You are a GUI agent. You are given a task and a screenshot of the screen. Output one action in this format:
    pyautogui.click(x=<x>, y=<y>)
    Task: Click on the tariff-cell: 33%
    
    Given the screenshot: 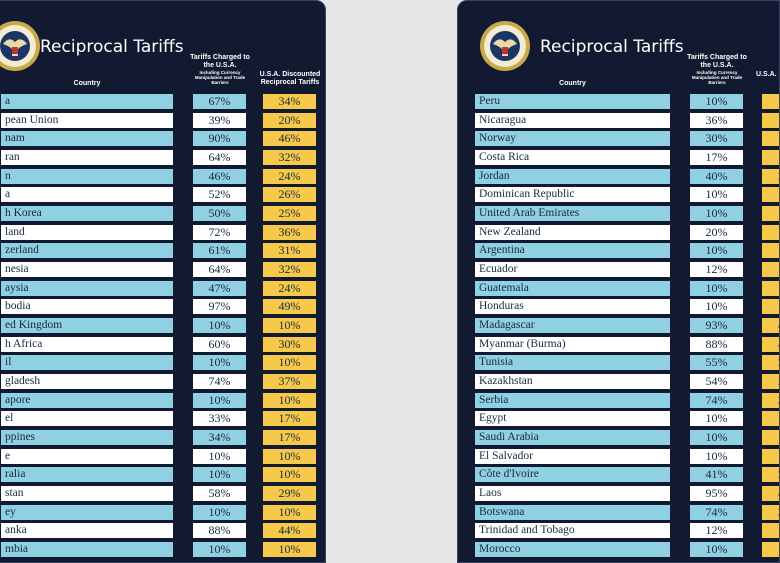 What is the action you would take?
    pyautogui.click(x=219, y=419)
    